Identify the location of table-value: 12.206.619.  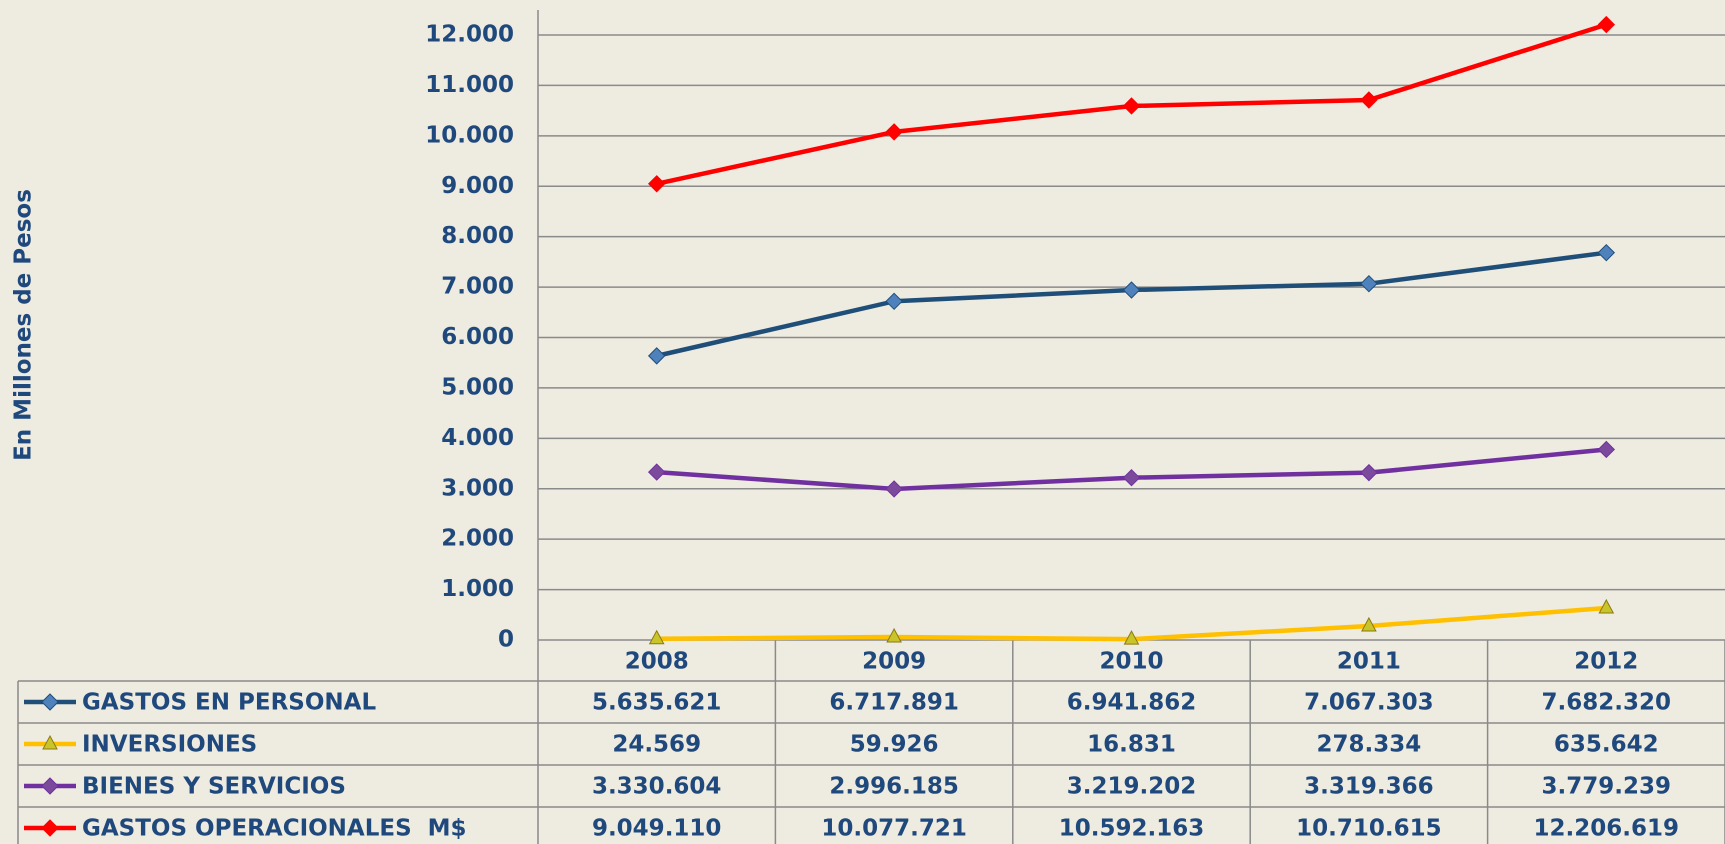
(1607, 829).